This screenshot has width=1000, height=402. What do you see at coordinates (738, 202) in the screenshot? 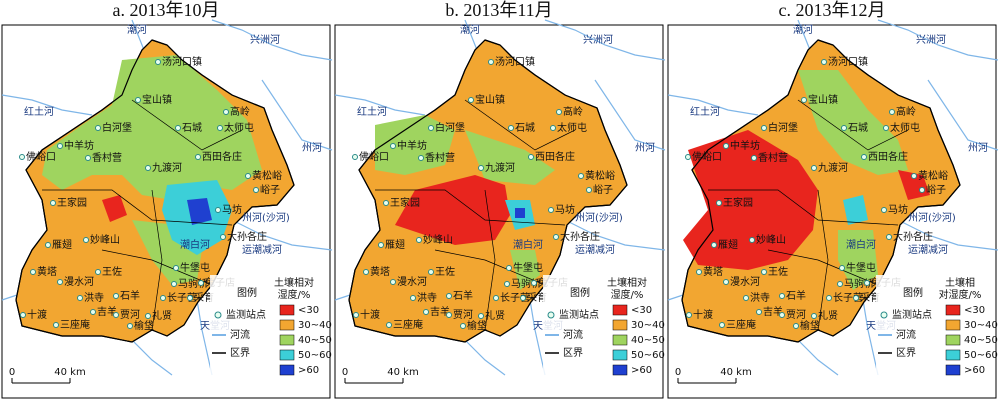
I see `place-label: 王家园` at bounding box center [738, 202].